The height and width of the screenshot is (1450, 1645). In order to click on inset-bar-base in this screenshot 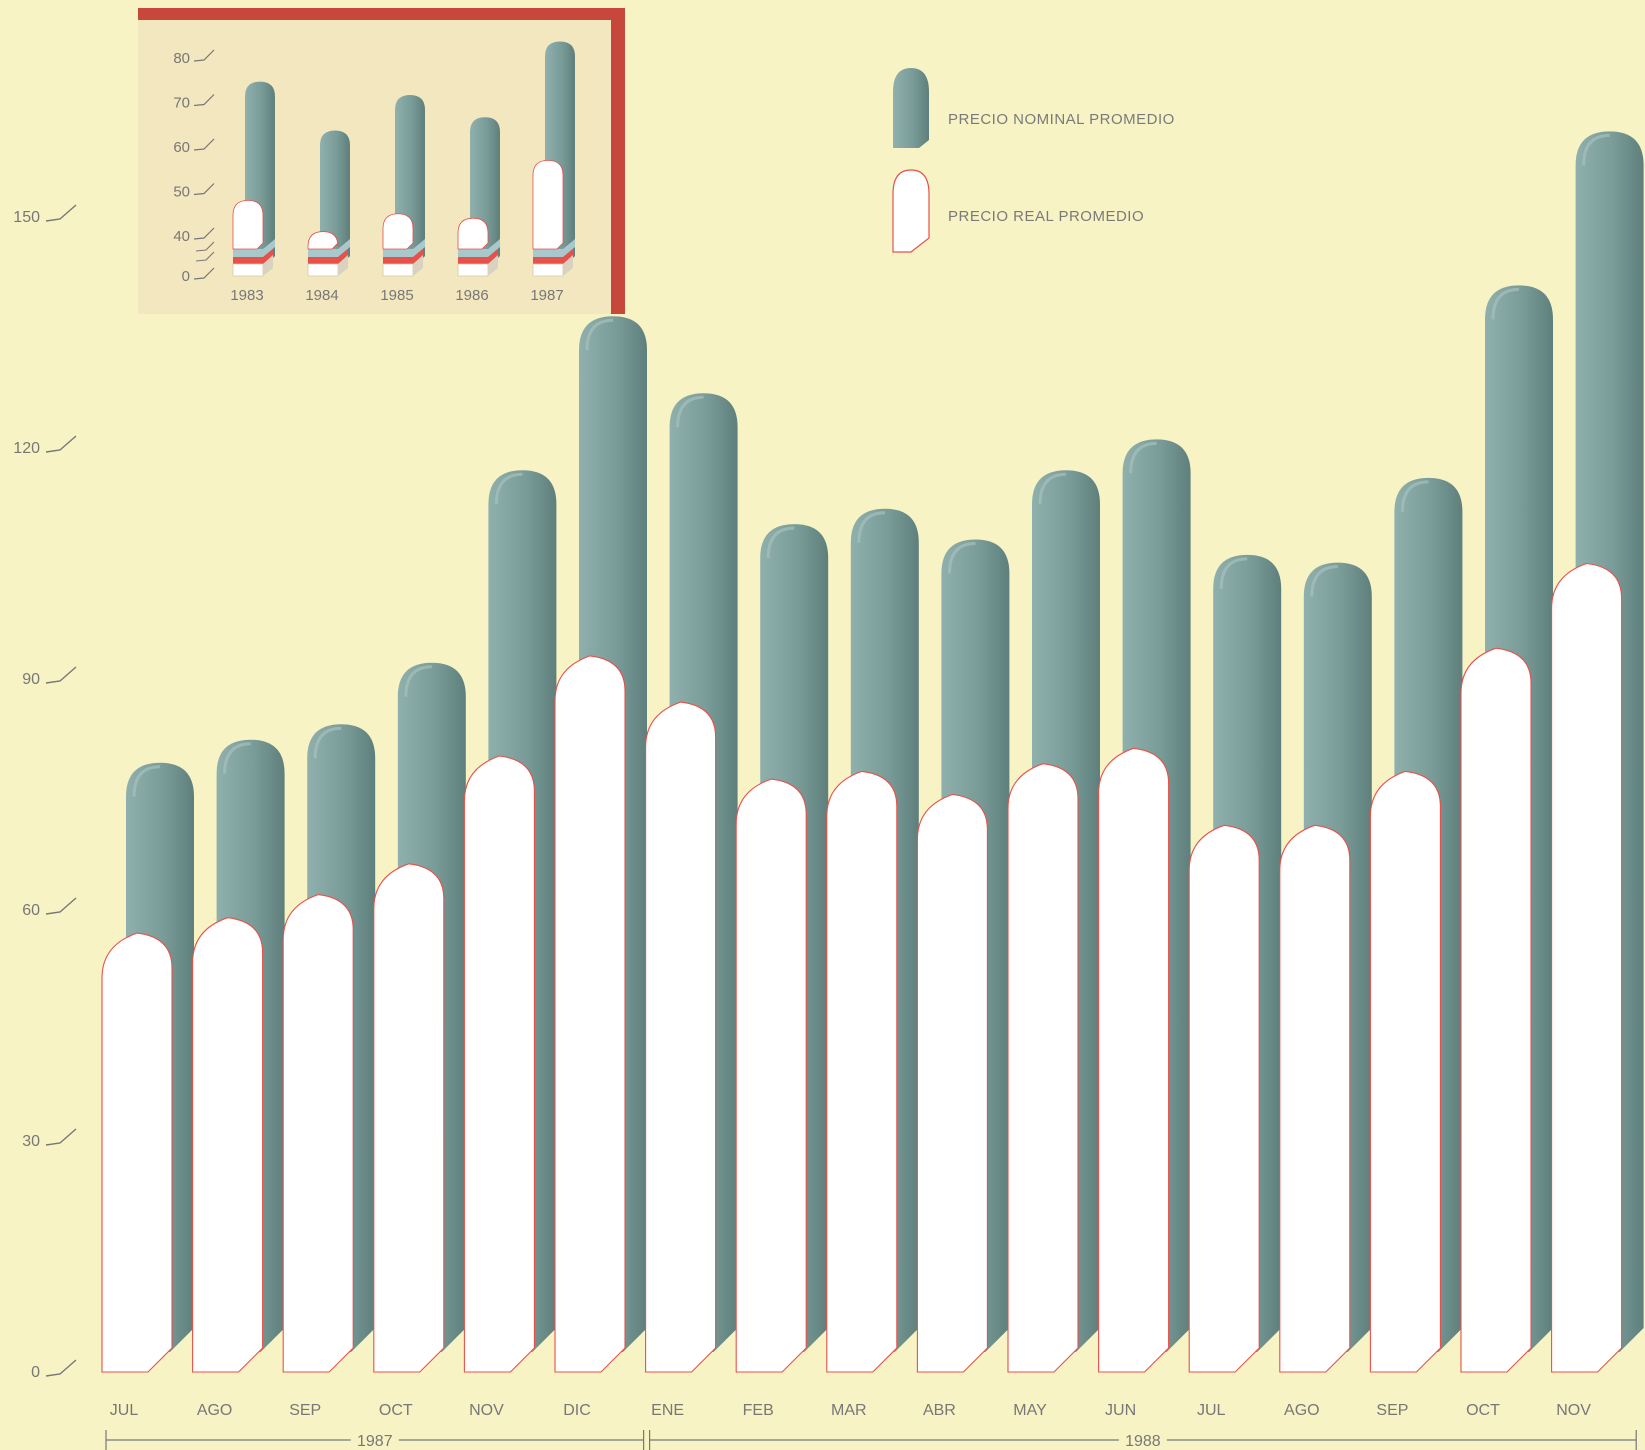, I will do `click(548, 270)`.